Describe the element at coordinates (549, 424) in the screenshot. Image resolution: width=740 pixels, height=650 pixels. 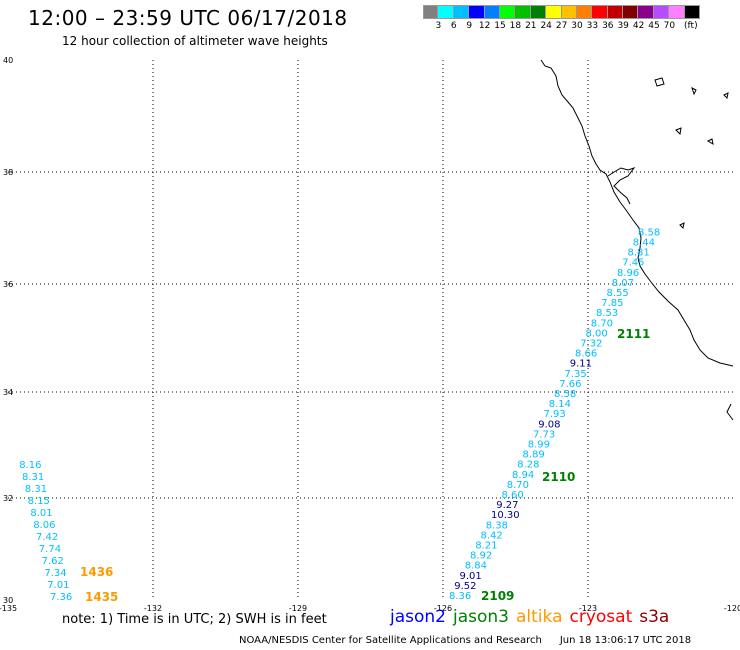
I see `wave-height-reading: 9.08` at that location.